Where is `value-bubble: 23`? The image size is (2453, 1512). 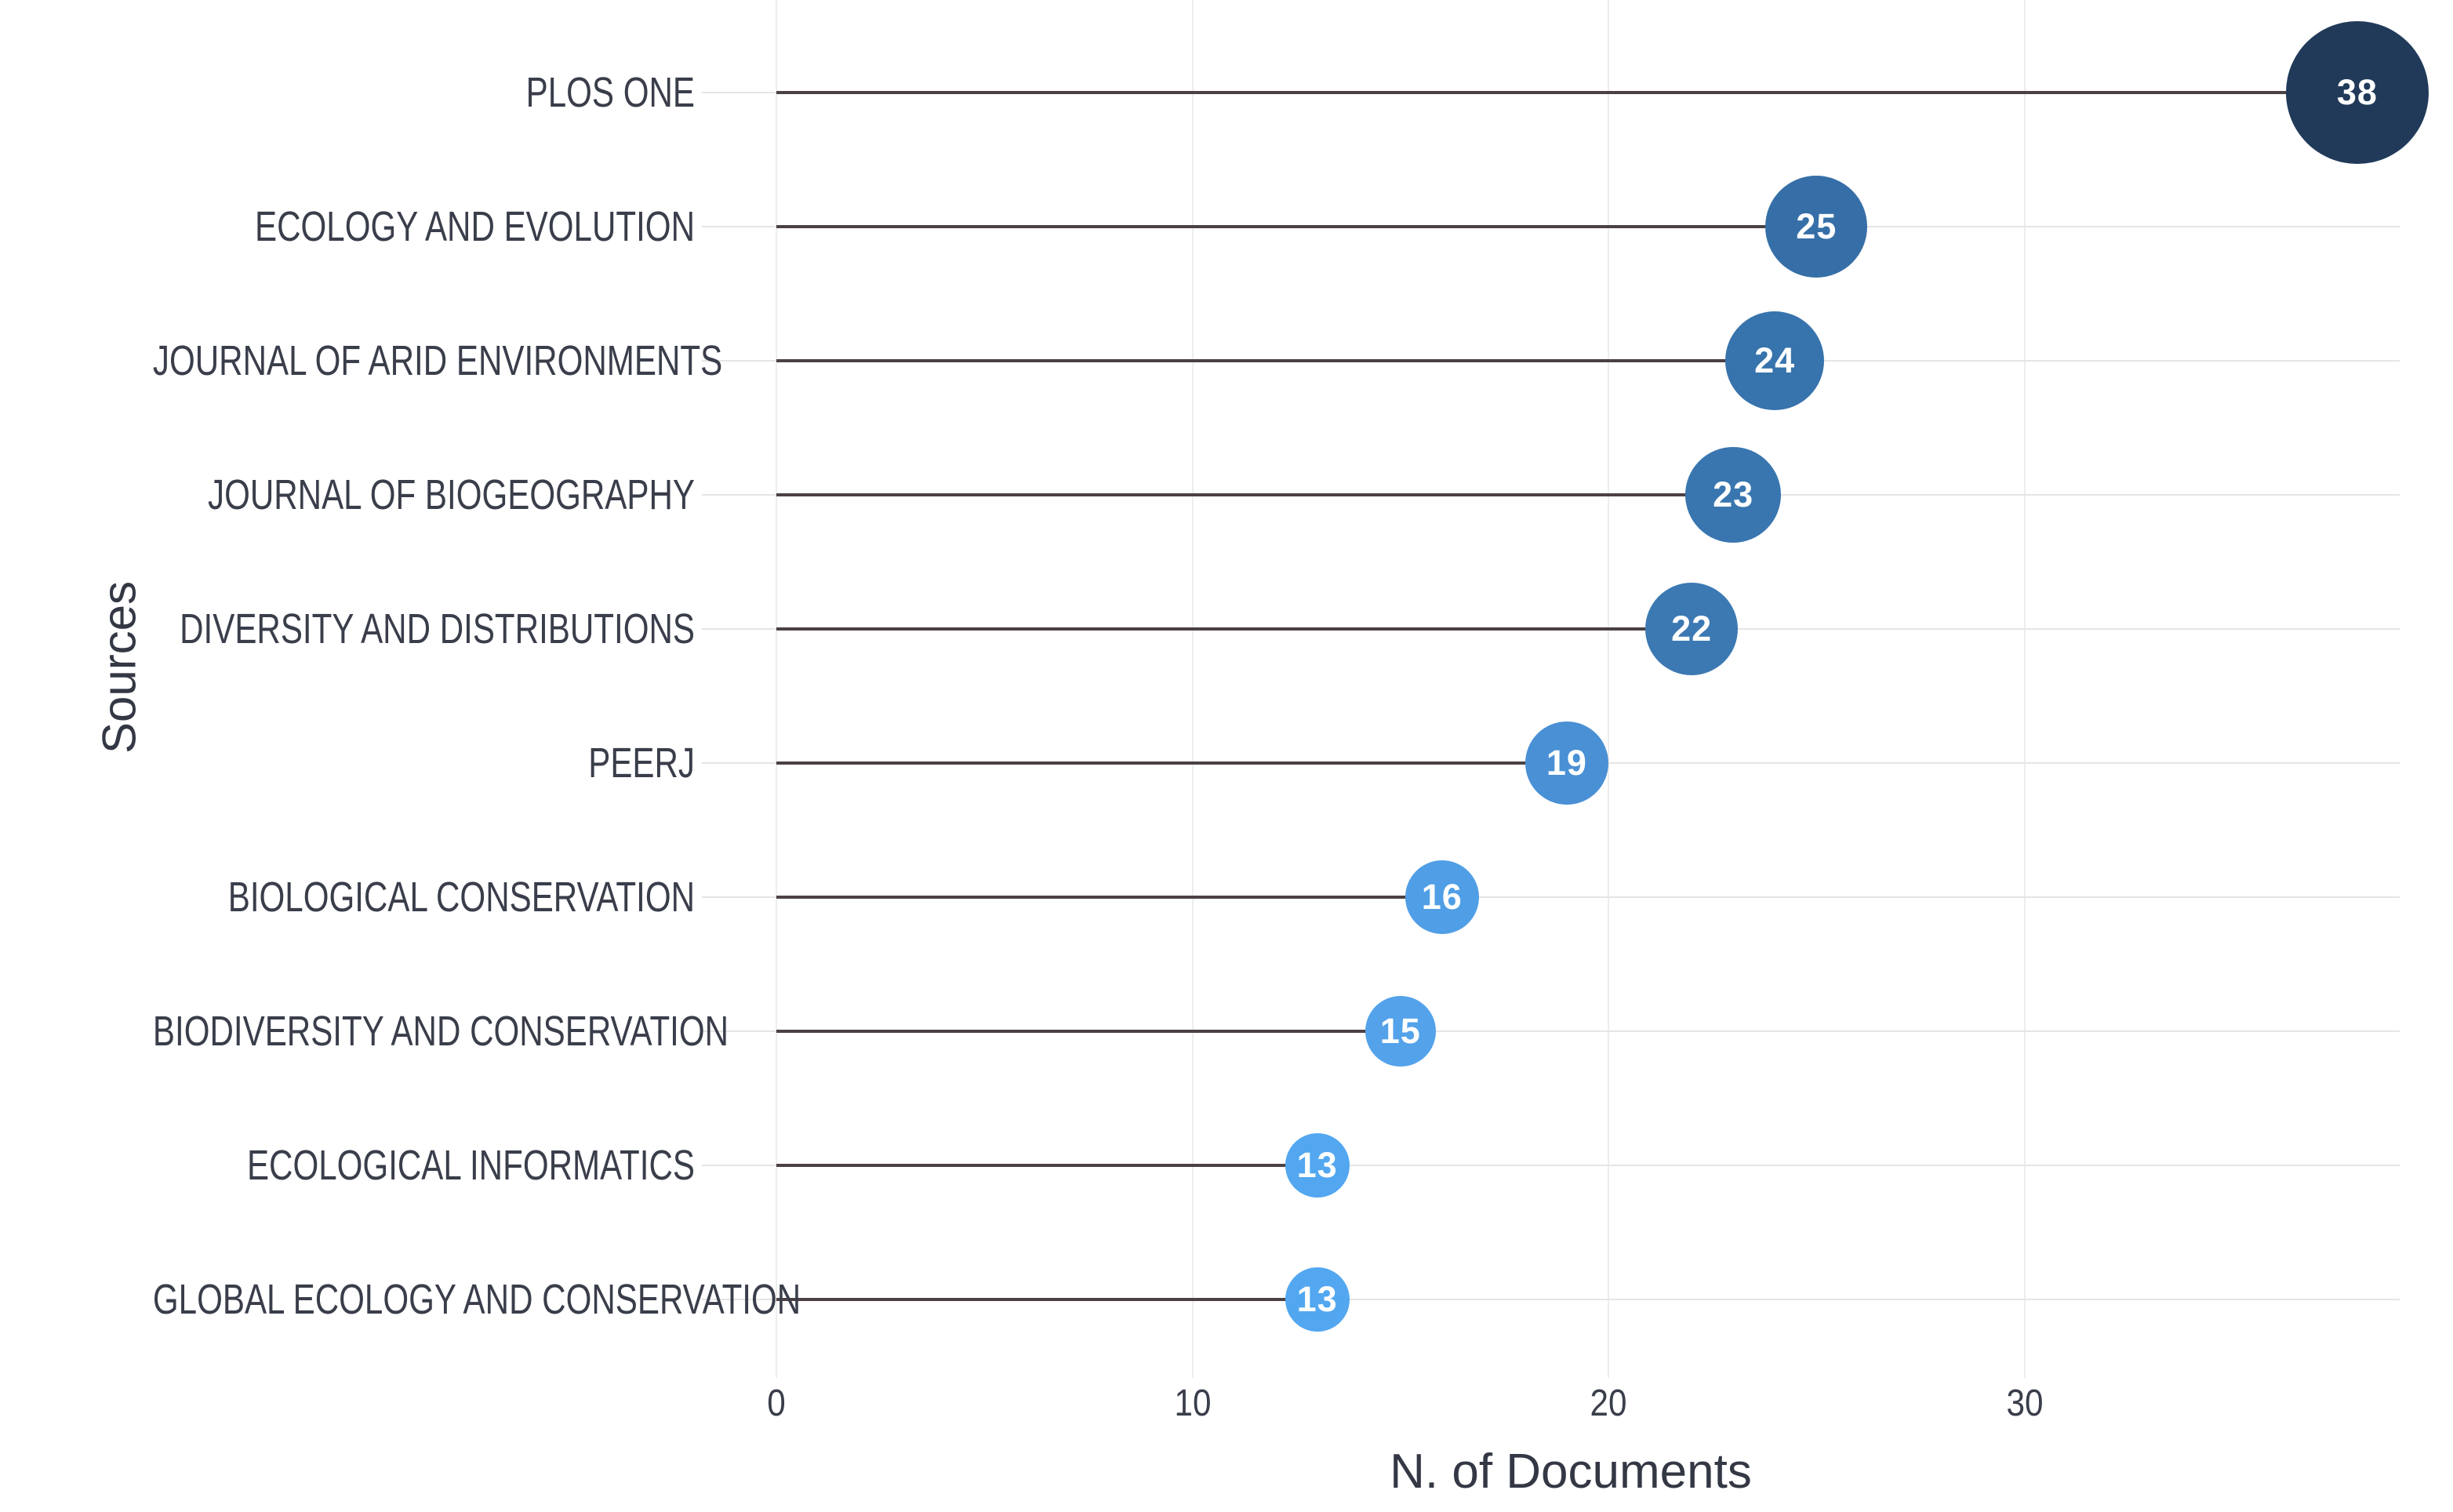
value-bubble: 23 is located at coordinates (1734, 495).